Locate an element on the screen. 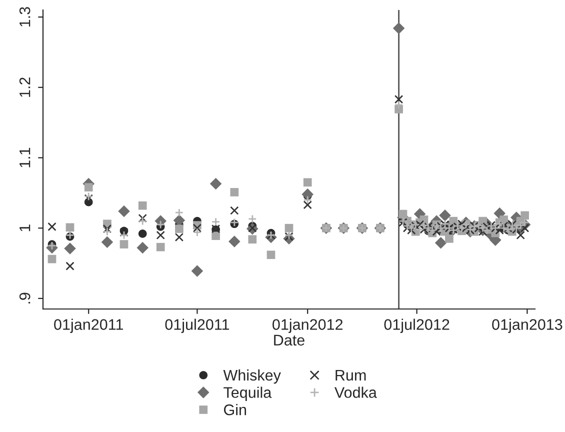  x-tick-label: 01jan2012 is located at coordinates (307, 325).